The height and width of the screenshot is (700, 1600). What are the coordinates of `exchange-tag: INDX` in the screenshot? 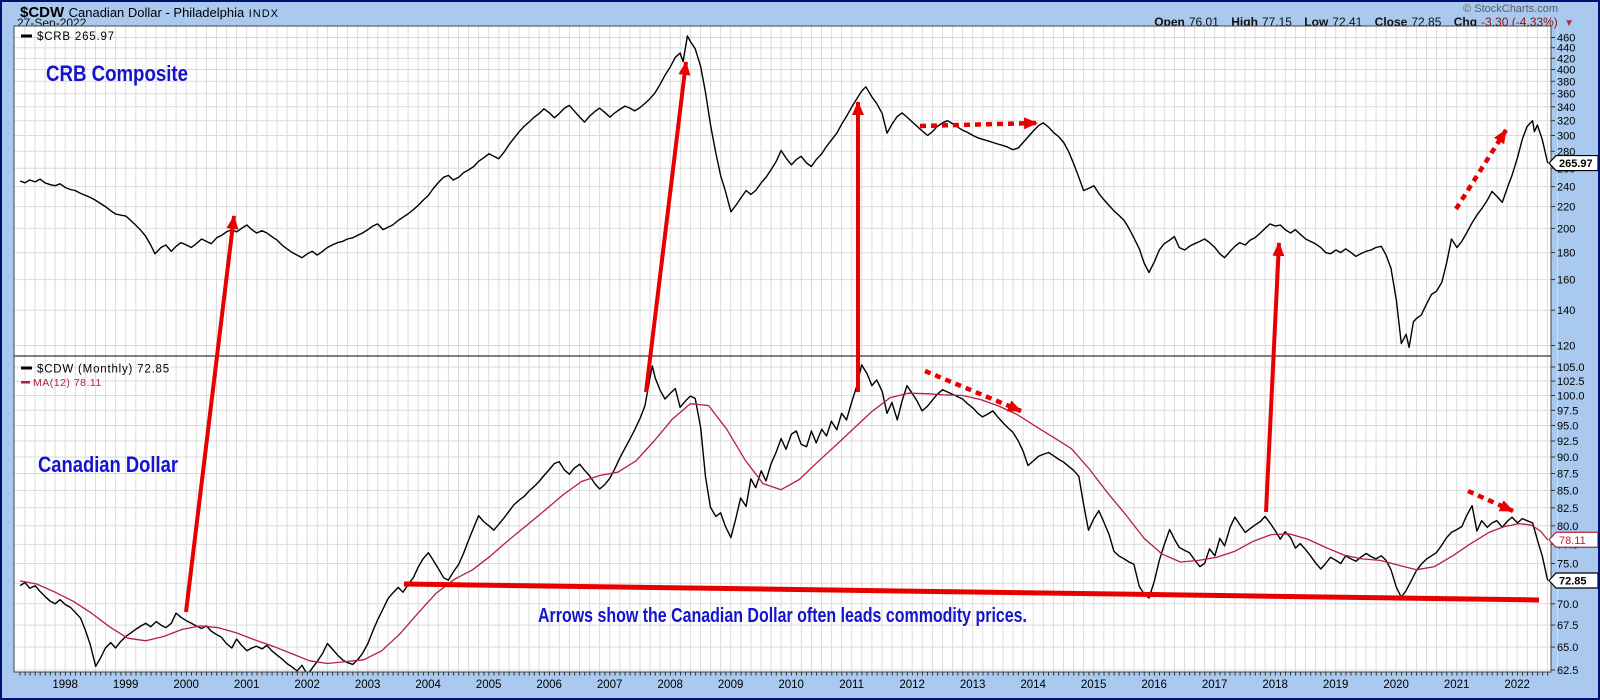 It's located at (263, 14).